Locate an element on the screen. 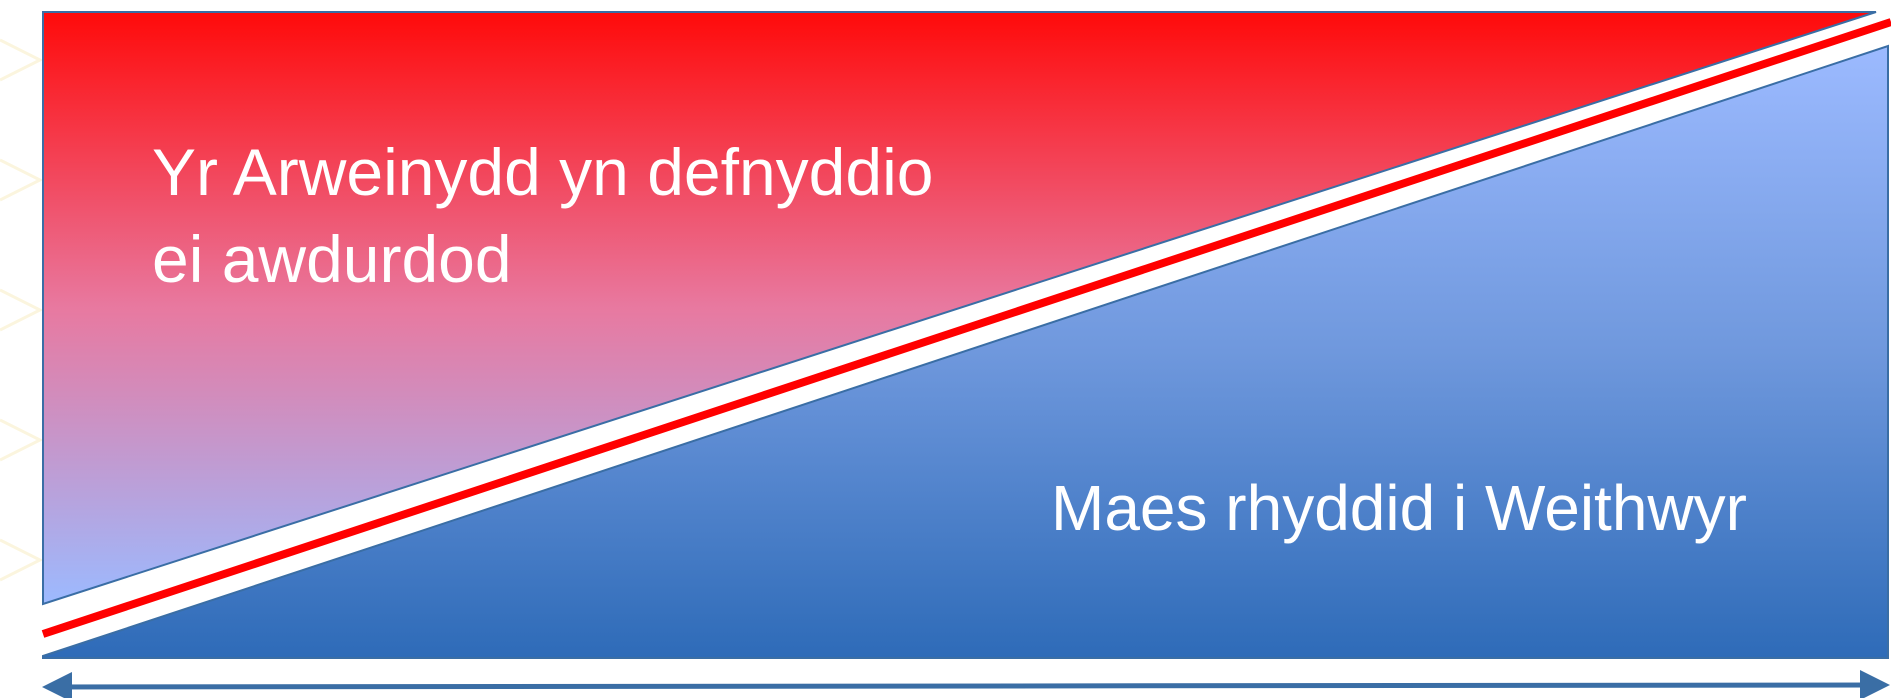  worker-freedom-label: Maes rhyddid i Weithwyr is located at coordinates (1399, 508).